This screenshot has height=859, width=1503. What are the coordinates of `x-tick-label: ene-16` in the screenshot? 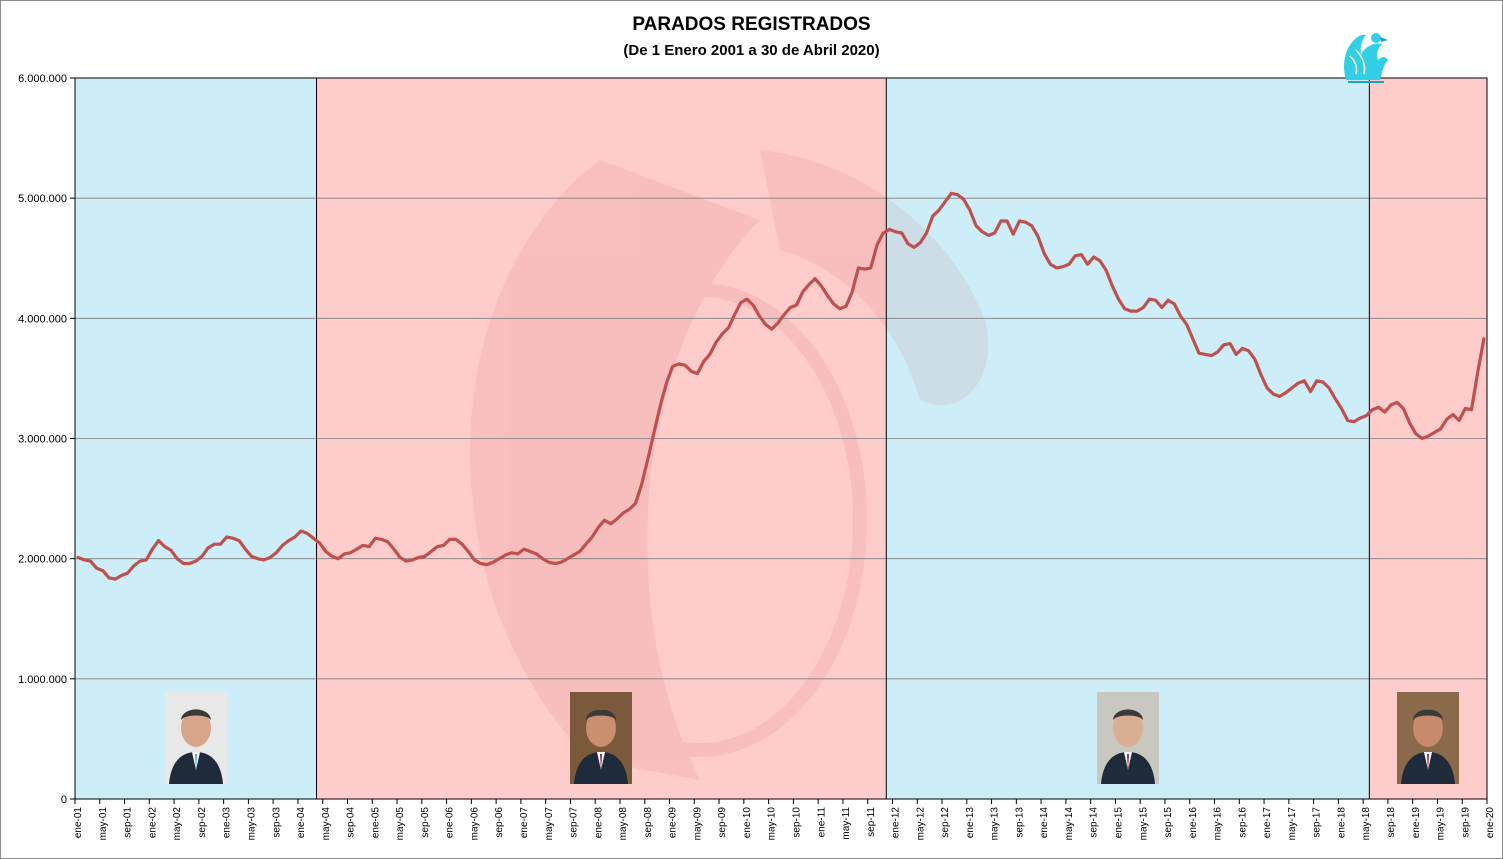 It's located at (1193, 823).